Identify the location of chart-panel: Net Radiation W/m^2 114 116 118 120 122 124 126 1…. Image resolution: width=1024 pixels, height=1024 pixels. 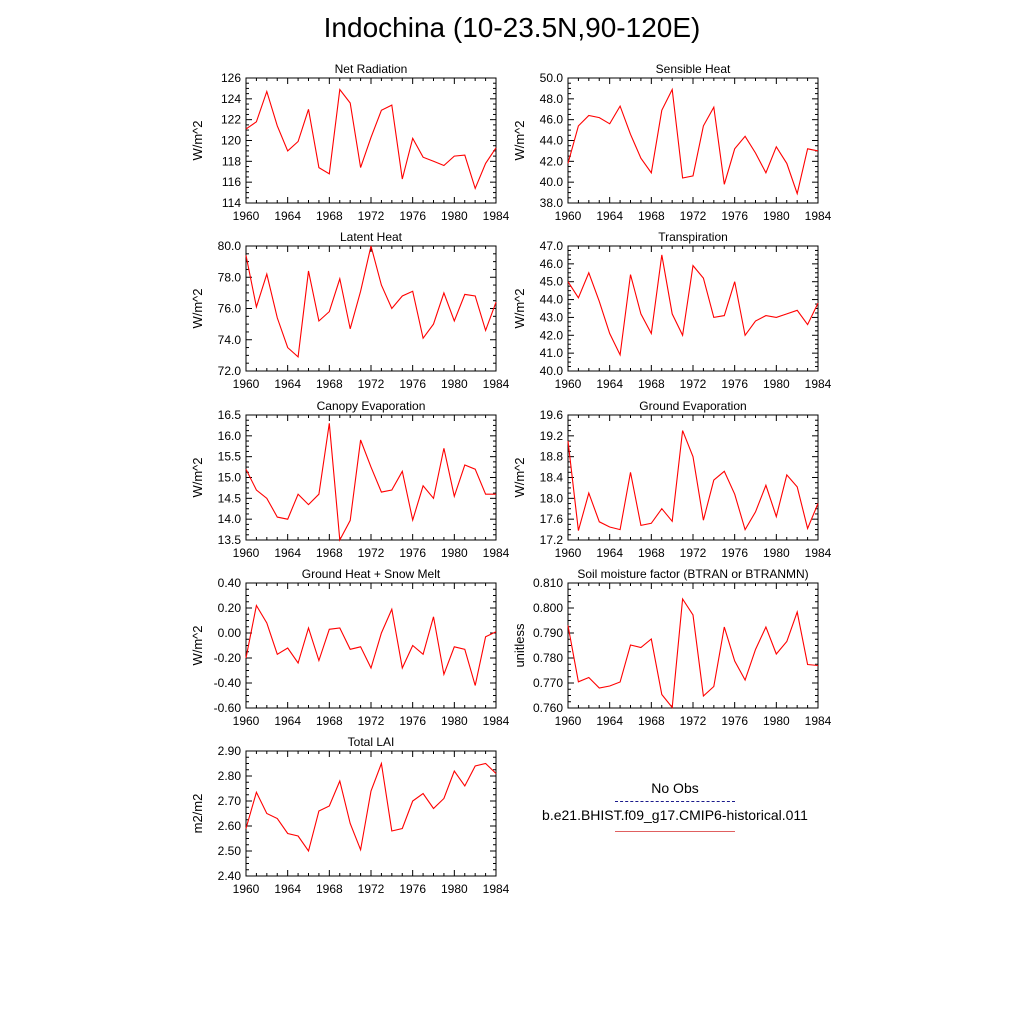
(350, 142).